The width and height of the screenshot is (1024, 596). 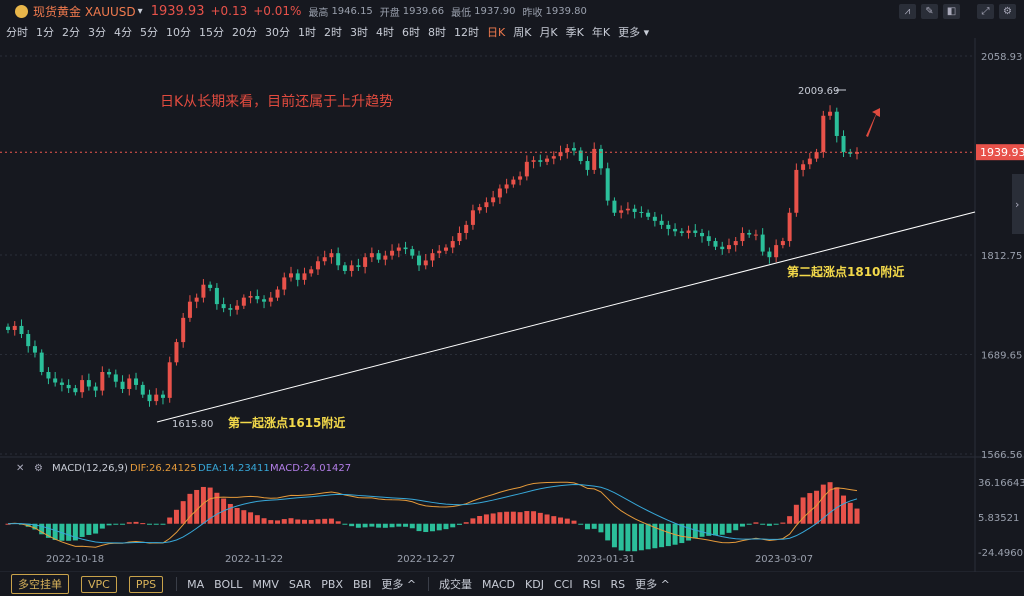 What do you see at coordinates (265, 584) in the screenshot?
I see `main-indicator-2: MMV` at bounding box center [265, 584].